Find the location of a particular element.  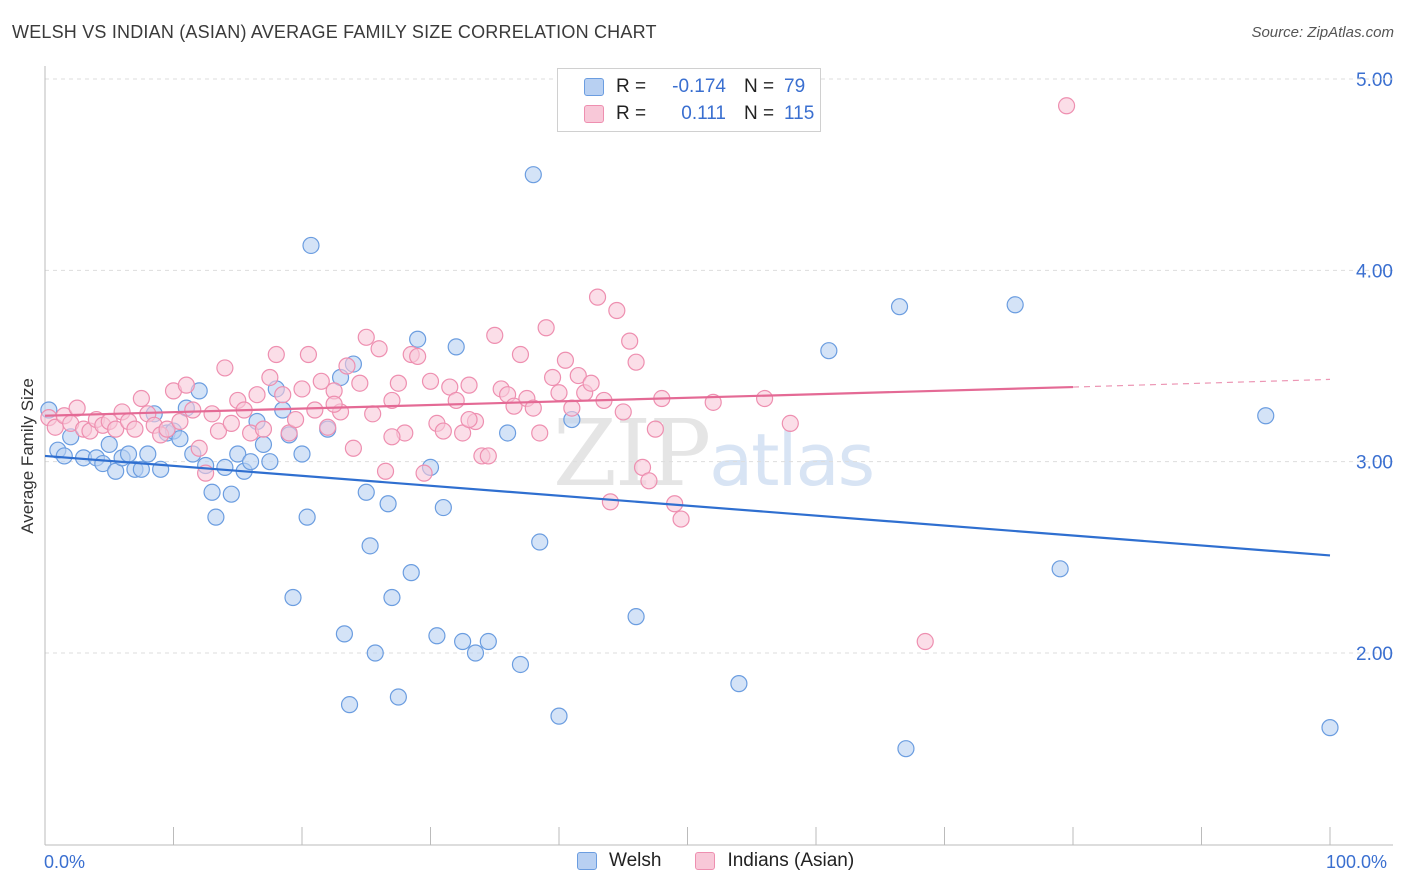

legend-row-indian: R = 0.111 N = 115 is located at coordinates (699, 114).